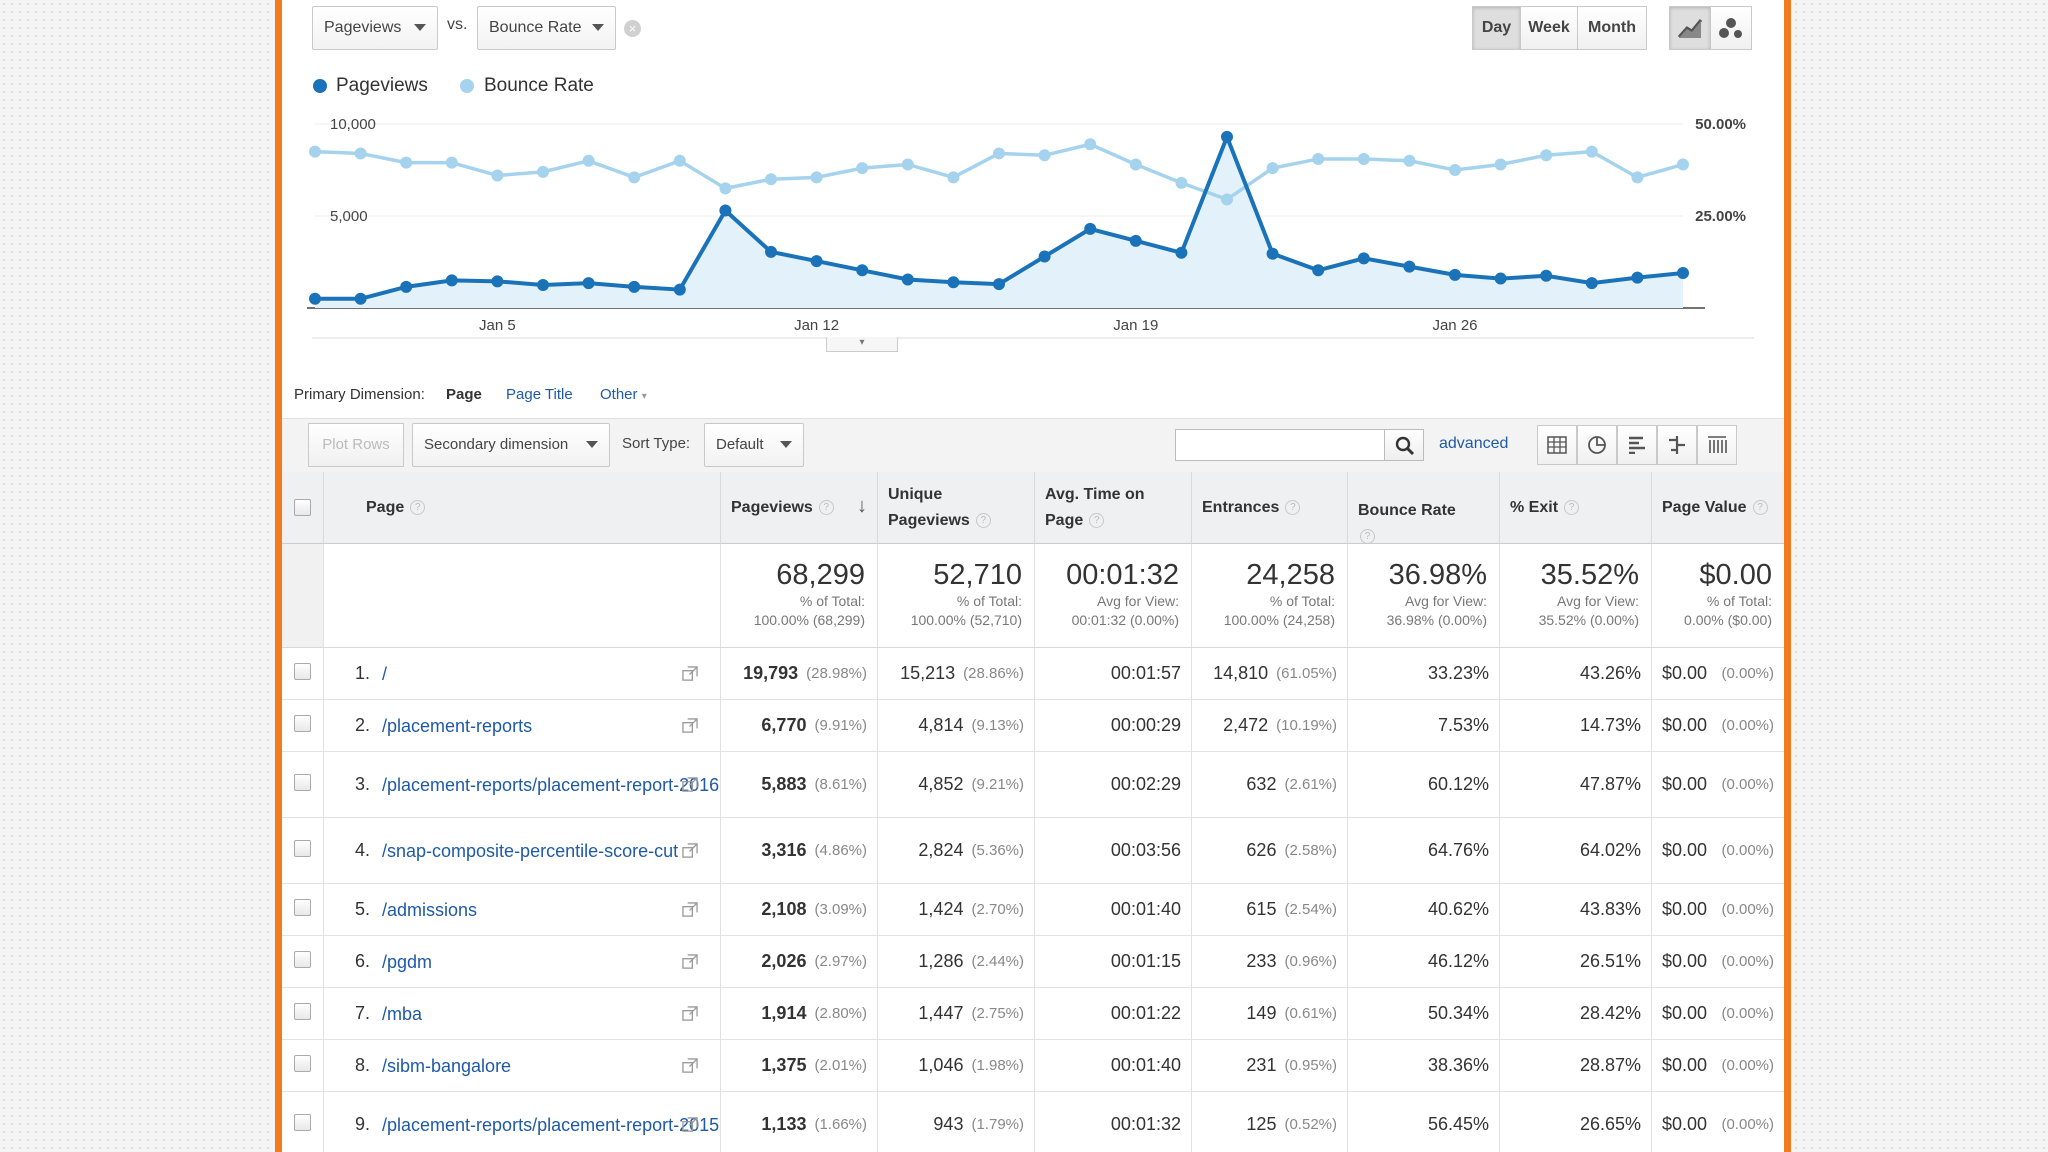  I want to click on metric-cell: 28.42%, so click(1576, 1013).